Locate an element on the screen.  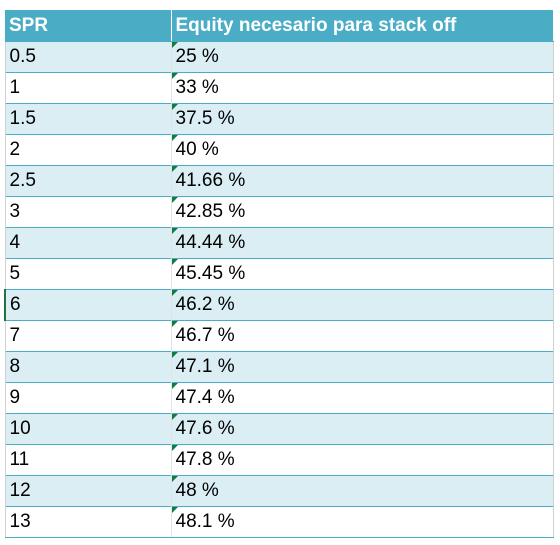
table-row: 6 46.2 % is located at coordinates (279, 305).